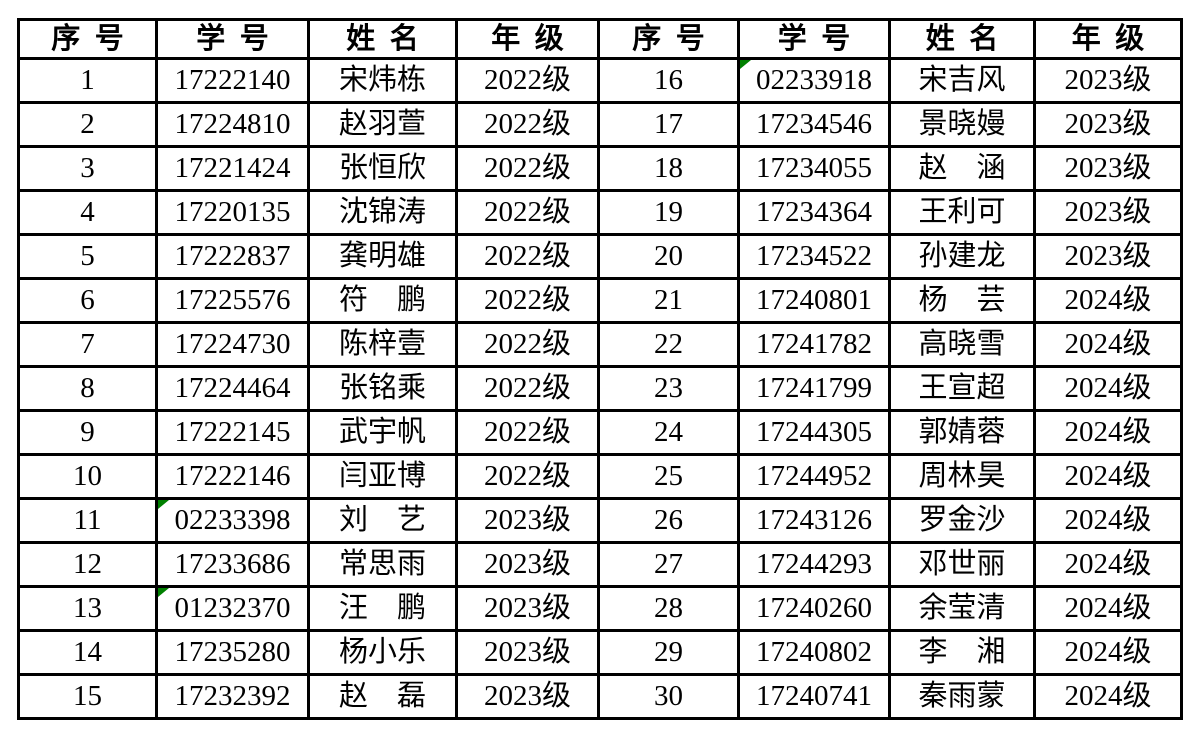 Image resolution: width=1196 pixels, height=732 pixels. I want to click on name-cell: 高晓雪, so click(962, 344).